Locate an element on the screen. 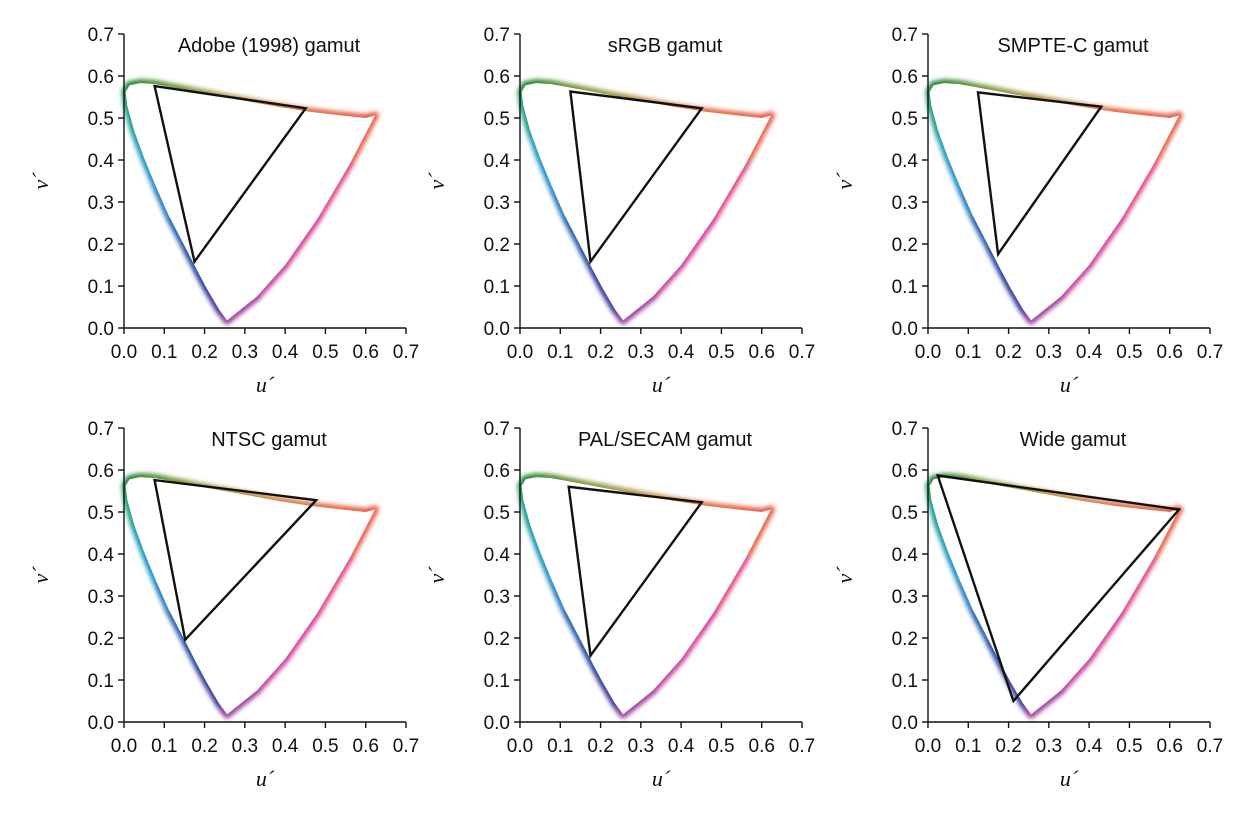 This screenshot has height=828, width=1250. chart-title: NTSC gamut is located at coordinates (269, 440).